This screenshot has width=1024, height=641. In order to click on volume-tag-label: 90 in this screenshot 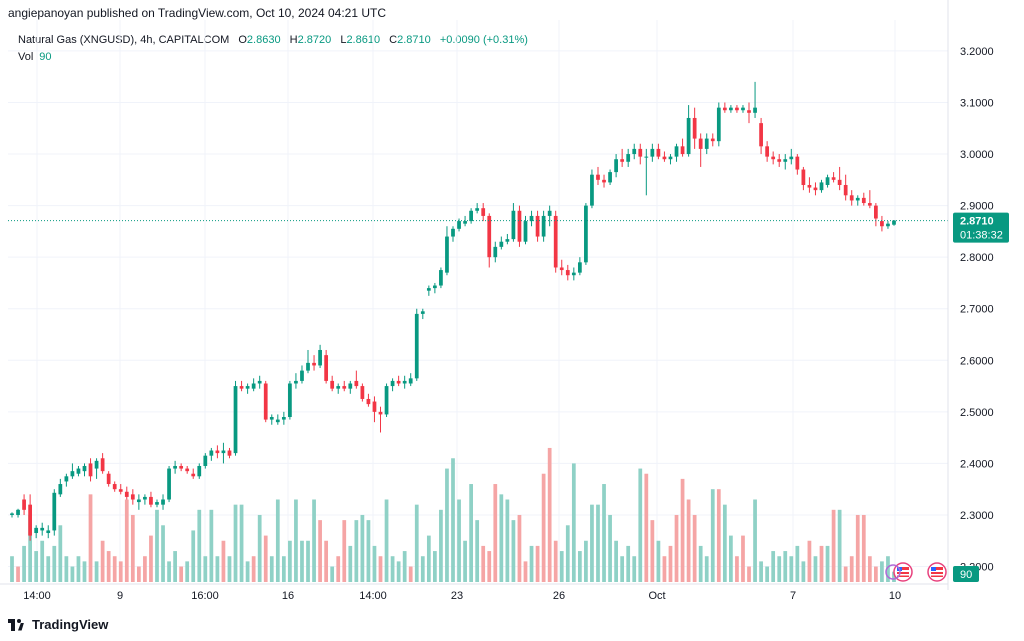, I will do `click(966, 575)`.